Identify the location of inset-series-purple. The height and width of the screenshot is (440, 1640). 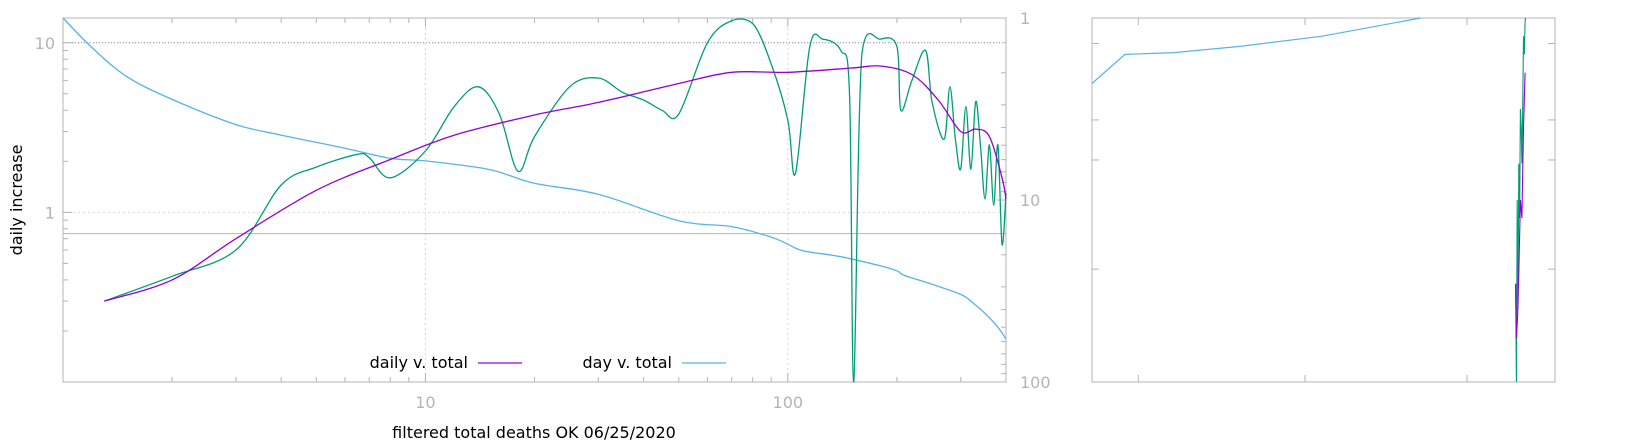
(1520, 205).